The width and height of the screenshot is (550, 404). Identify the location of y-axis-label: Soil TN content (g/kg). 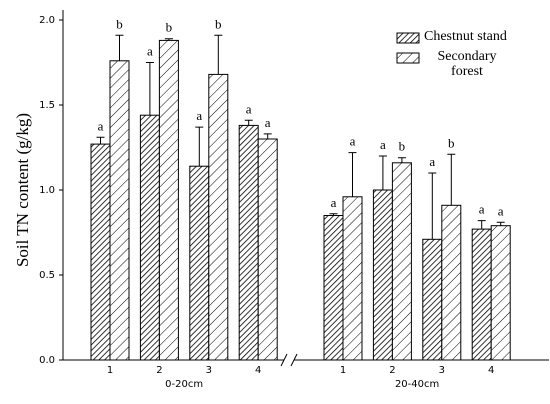
(22, 190).